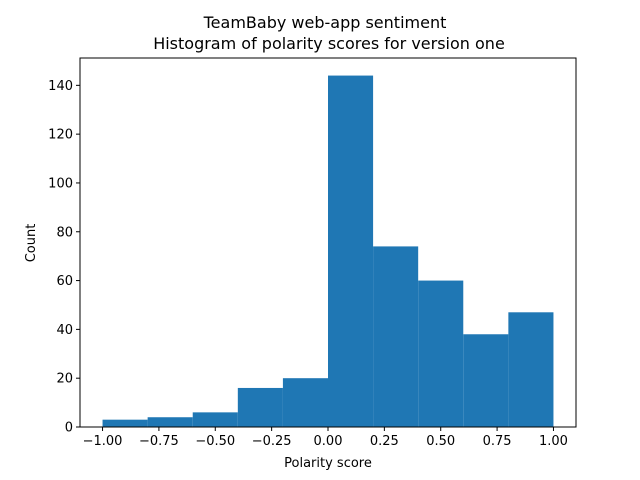 This screenshot has height=480, width=640. What do you see at coordinates (328, 441) in the screenshot?
I see `x-tick-label: 0.00` at bounding box center [328, 441].